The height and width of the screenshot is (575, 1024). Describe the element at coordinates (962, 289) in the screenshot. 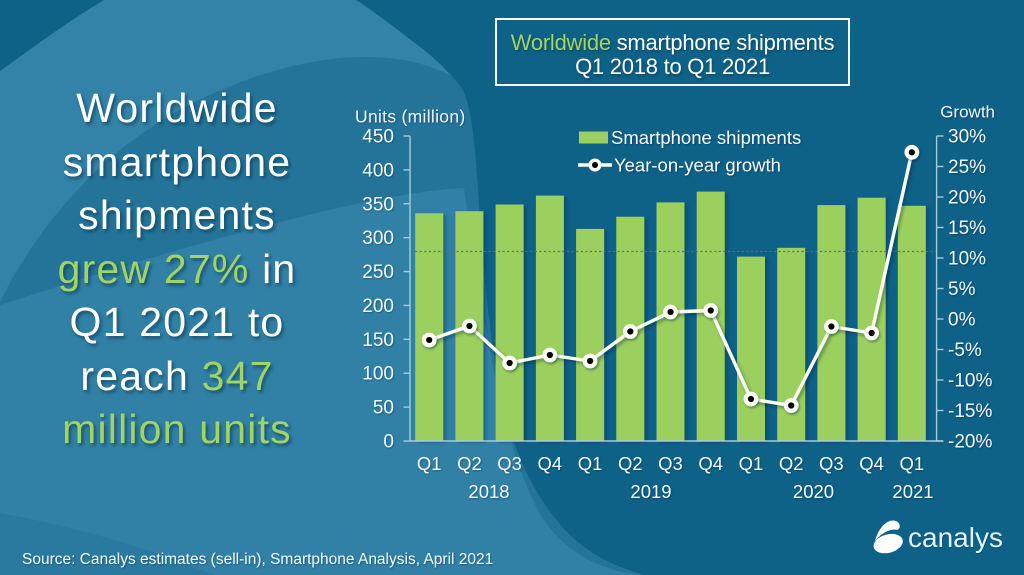

I see `svg-text: 5%` at that location.